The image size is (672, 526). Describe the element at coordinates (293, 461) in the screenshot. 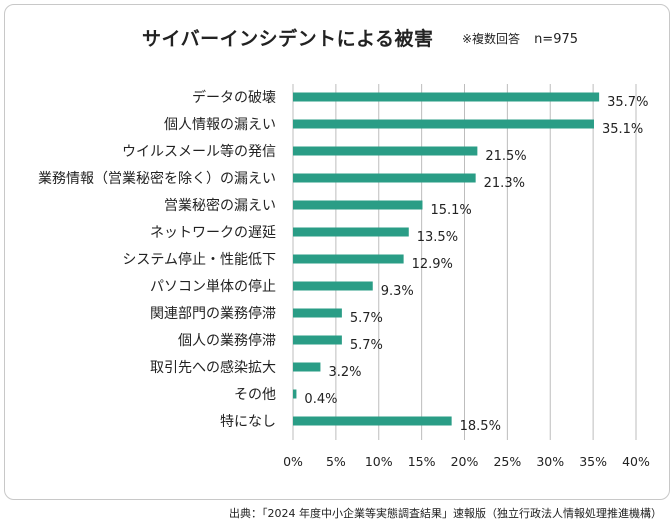

I see `x-tick-label: 0%` at that location.